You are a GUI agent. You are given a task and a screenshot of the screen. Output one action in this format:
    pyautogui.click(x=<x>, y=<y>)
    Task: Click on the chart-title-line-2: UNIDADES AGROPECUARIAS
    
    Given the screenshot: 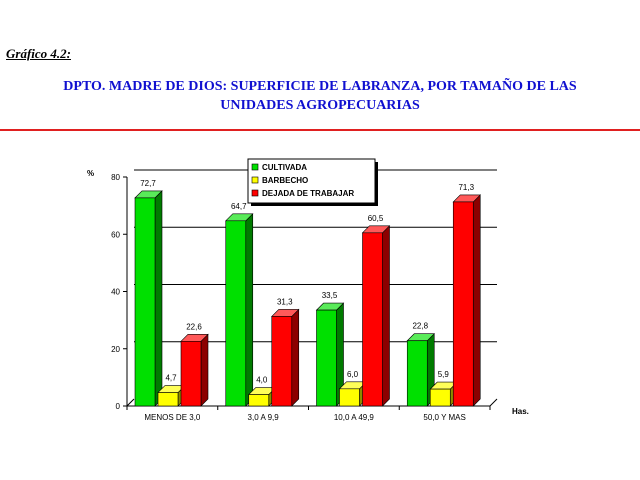 What is the action you would take?
    pyautogui.click(x=320, y=105)
    